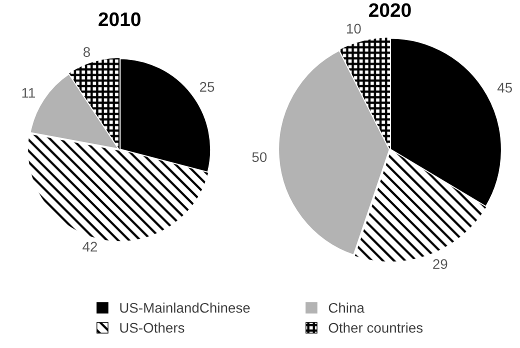 This screenshot has width=520, height=348. I want to click on data-label: 45, so click(504, 87).